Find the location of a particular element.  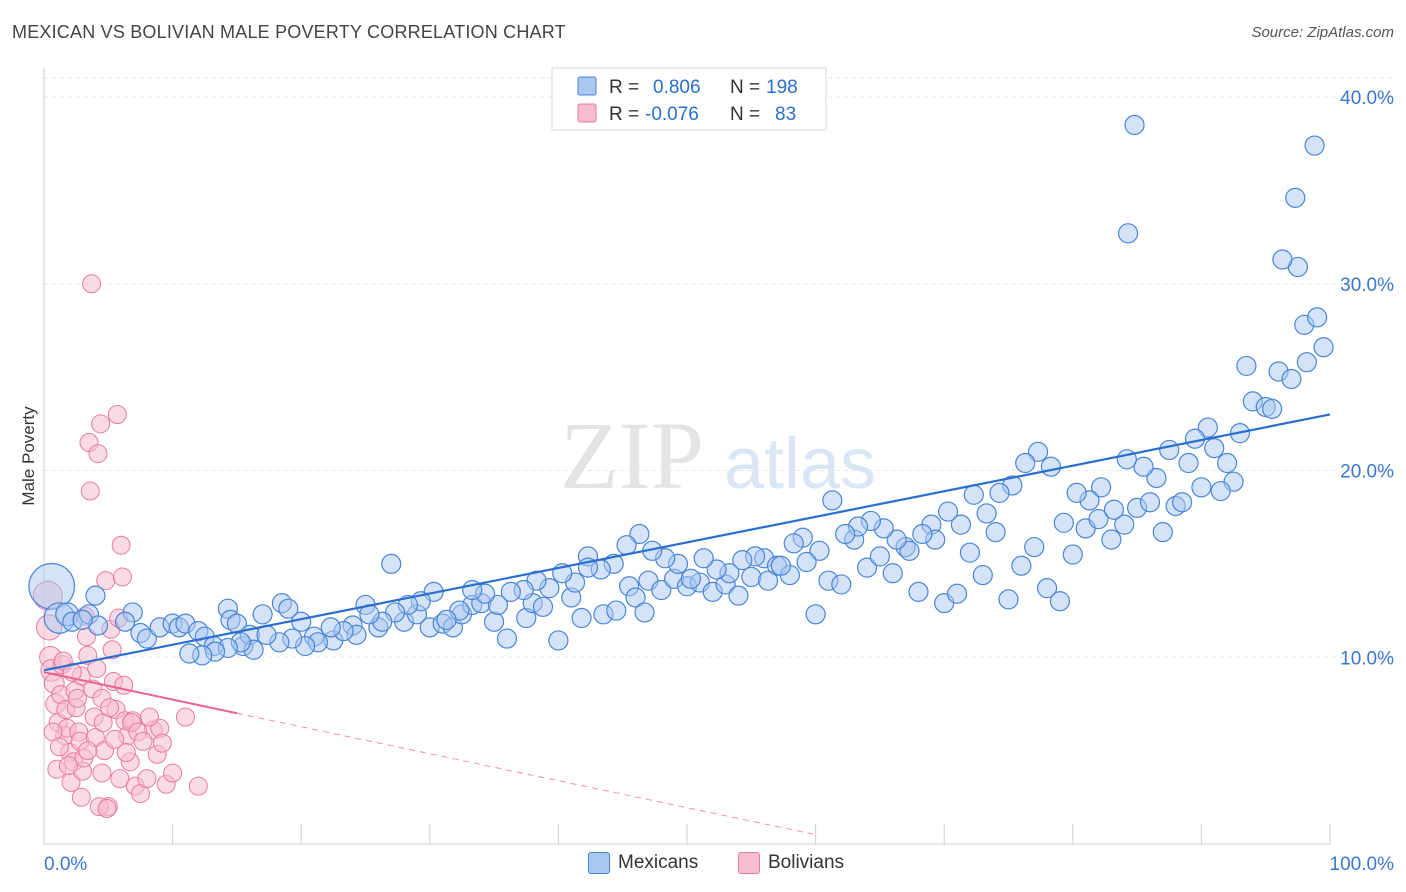

legend-r-label-1: R = is located at coordinates (624, 87).